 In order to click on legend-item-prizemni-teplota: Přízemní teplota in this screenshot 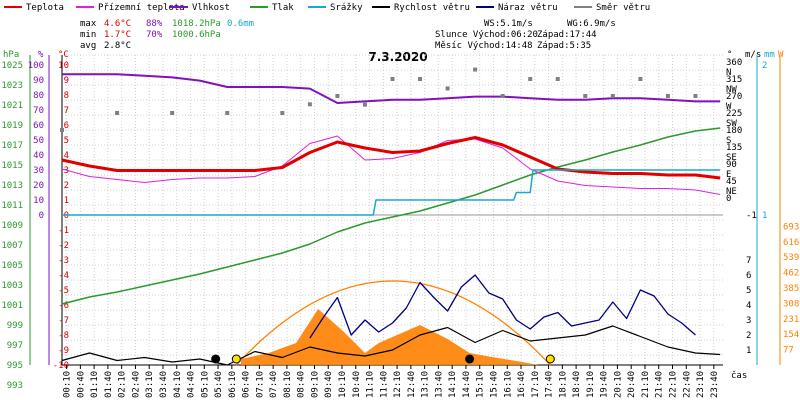, I will do `click(130, 8)`.